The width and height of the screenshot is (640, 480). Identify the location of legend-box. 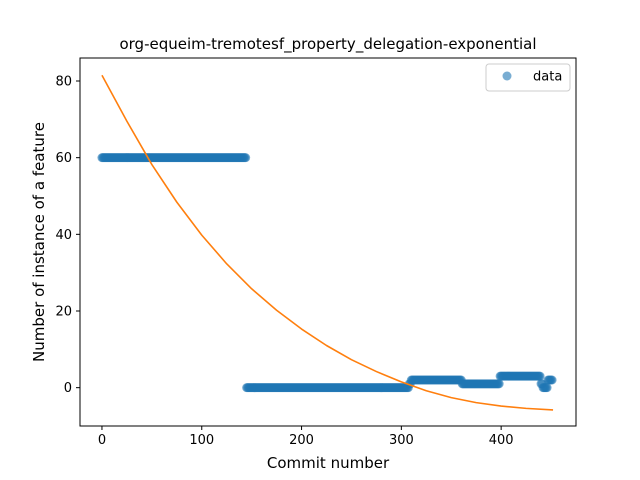
(528, 77).